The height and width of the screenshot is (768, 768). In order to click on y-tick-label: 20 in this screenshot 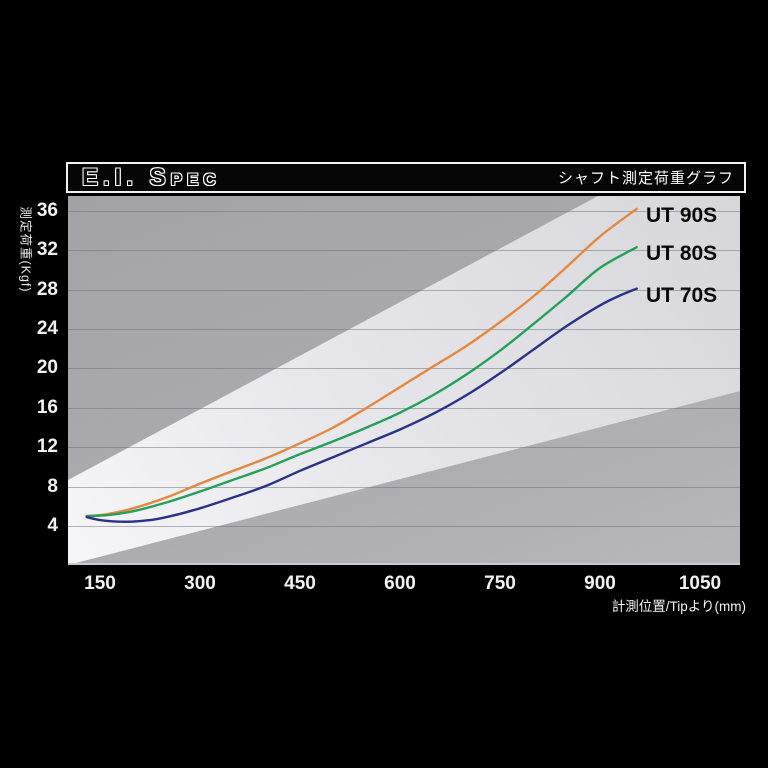, I will do `click(47, 368)`.